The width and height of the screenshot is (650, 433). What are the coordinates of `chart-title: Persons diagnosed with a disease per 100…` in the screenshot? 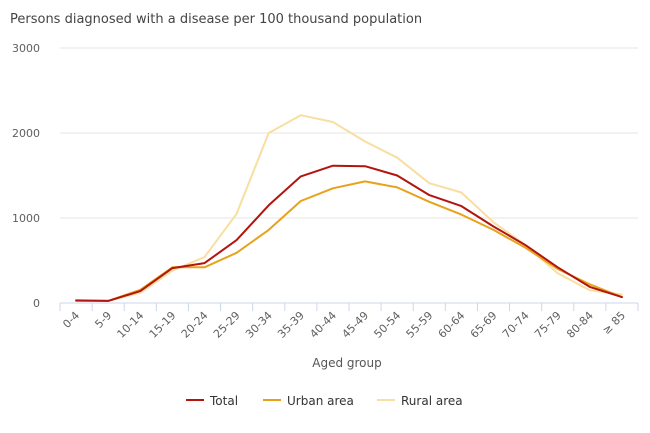 It's located at (216, 19).